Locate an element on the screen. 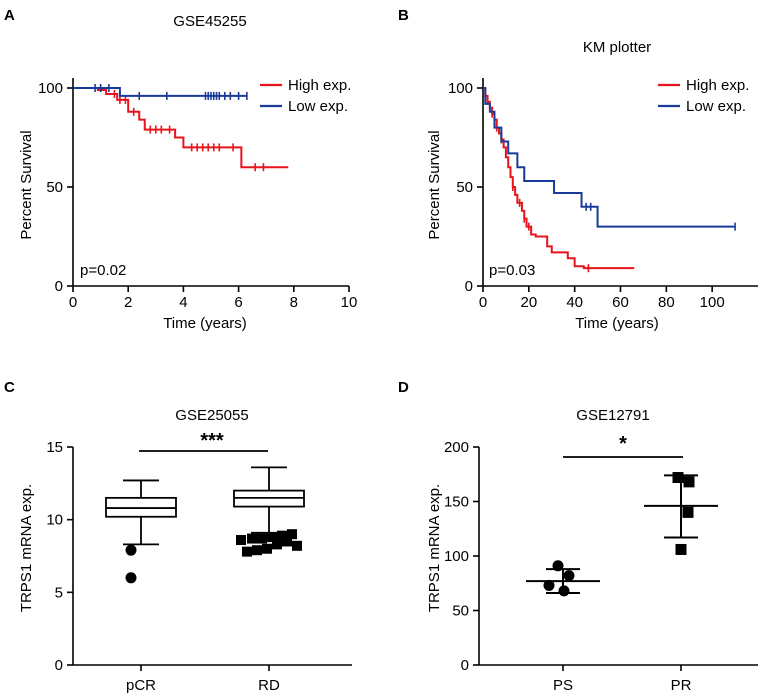 Image resolution: width=765 pixels, height=698 pixels. panel-a-plot is located at coordinates (181, 128).